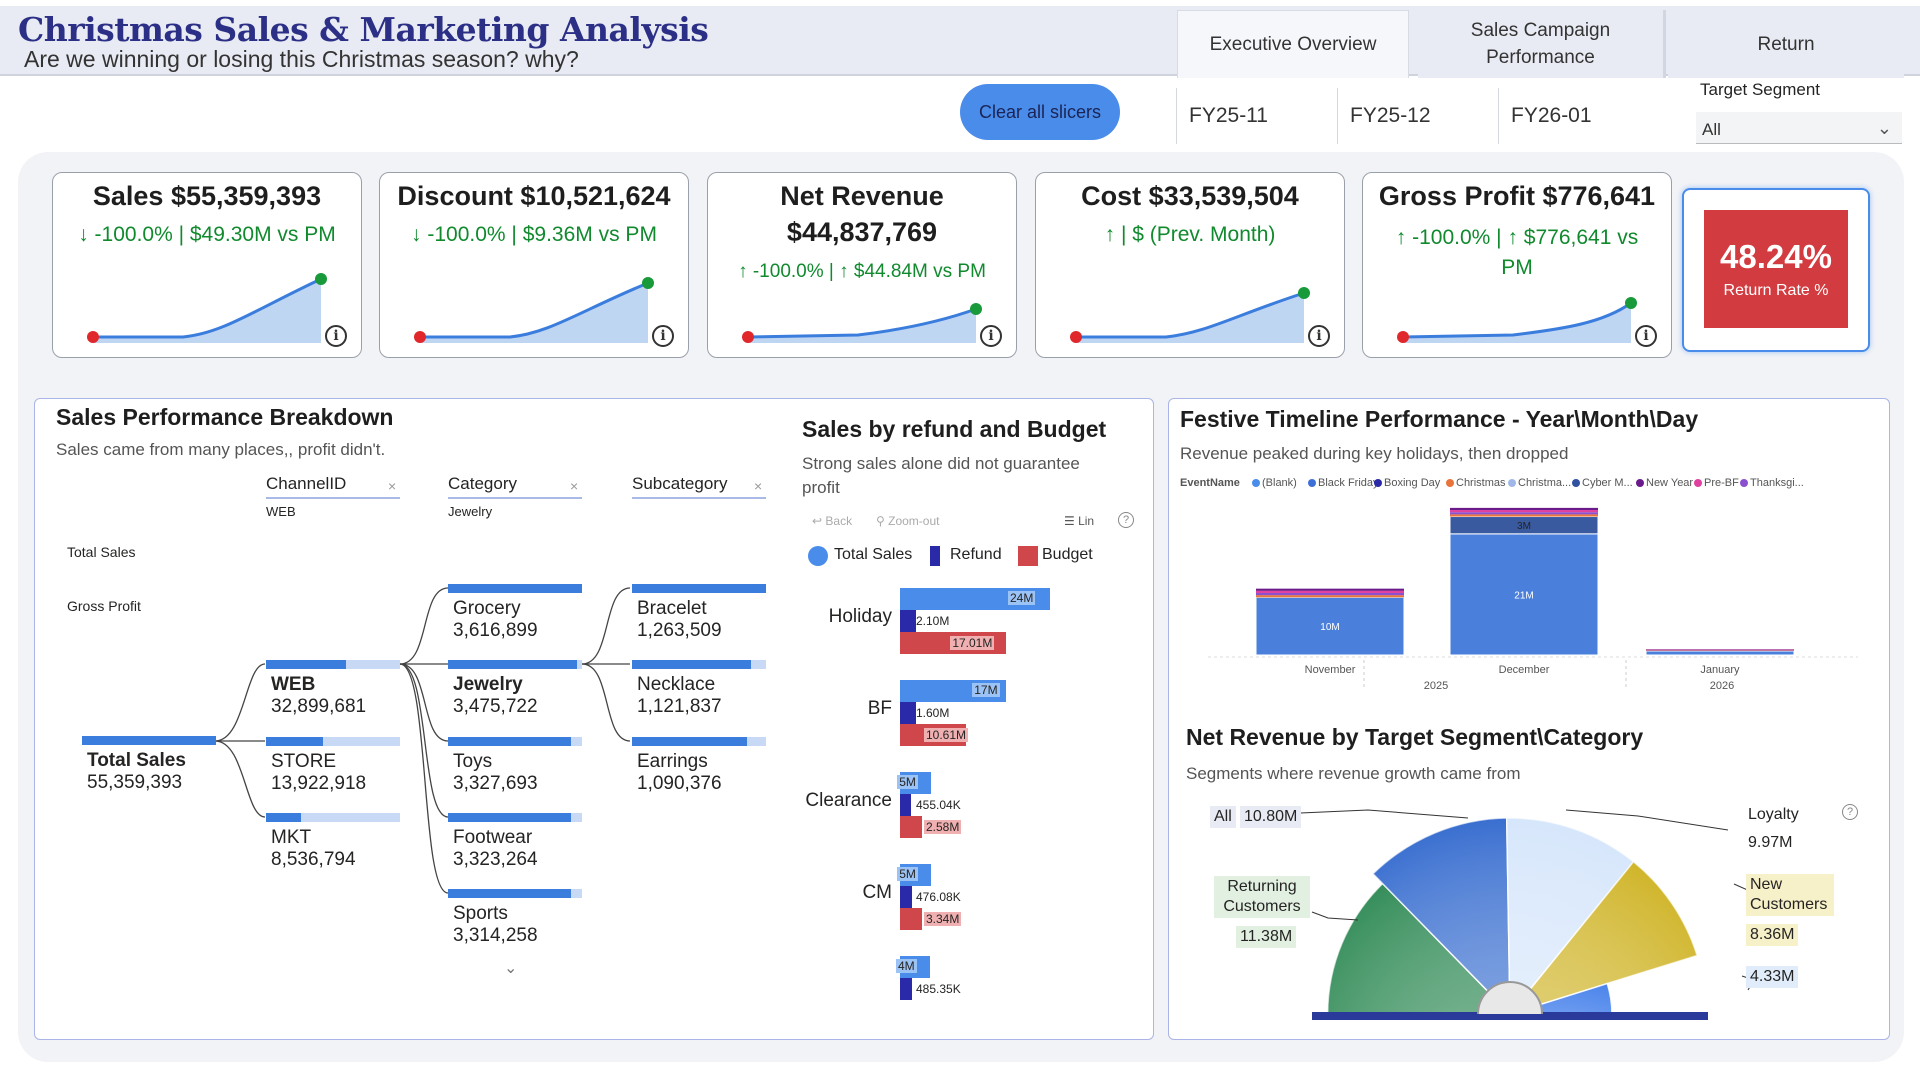  What do you see at coordinates (135, 782) in the screenshot?
I see `tree-root-value: 55,359,393` at bounding box center [135, 782].